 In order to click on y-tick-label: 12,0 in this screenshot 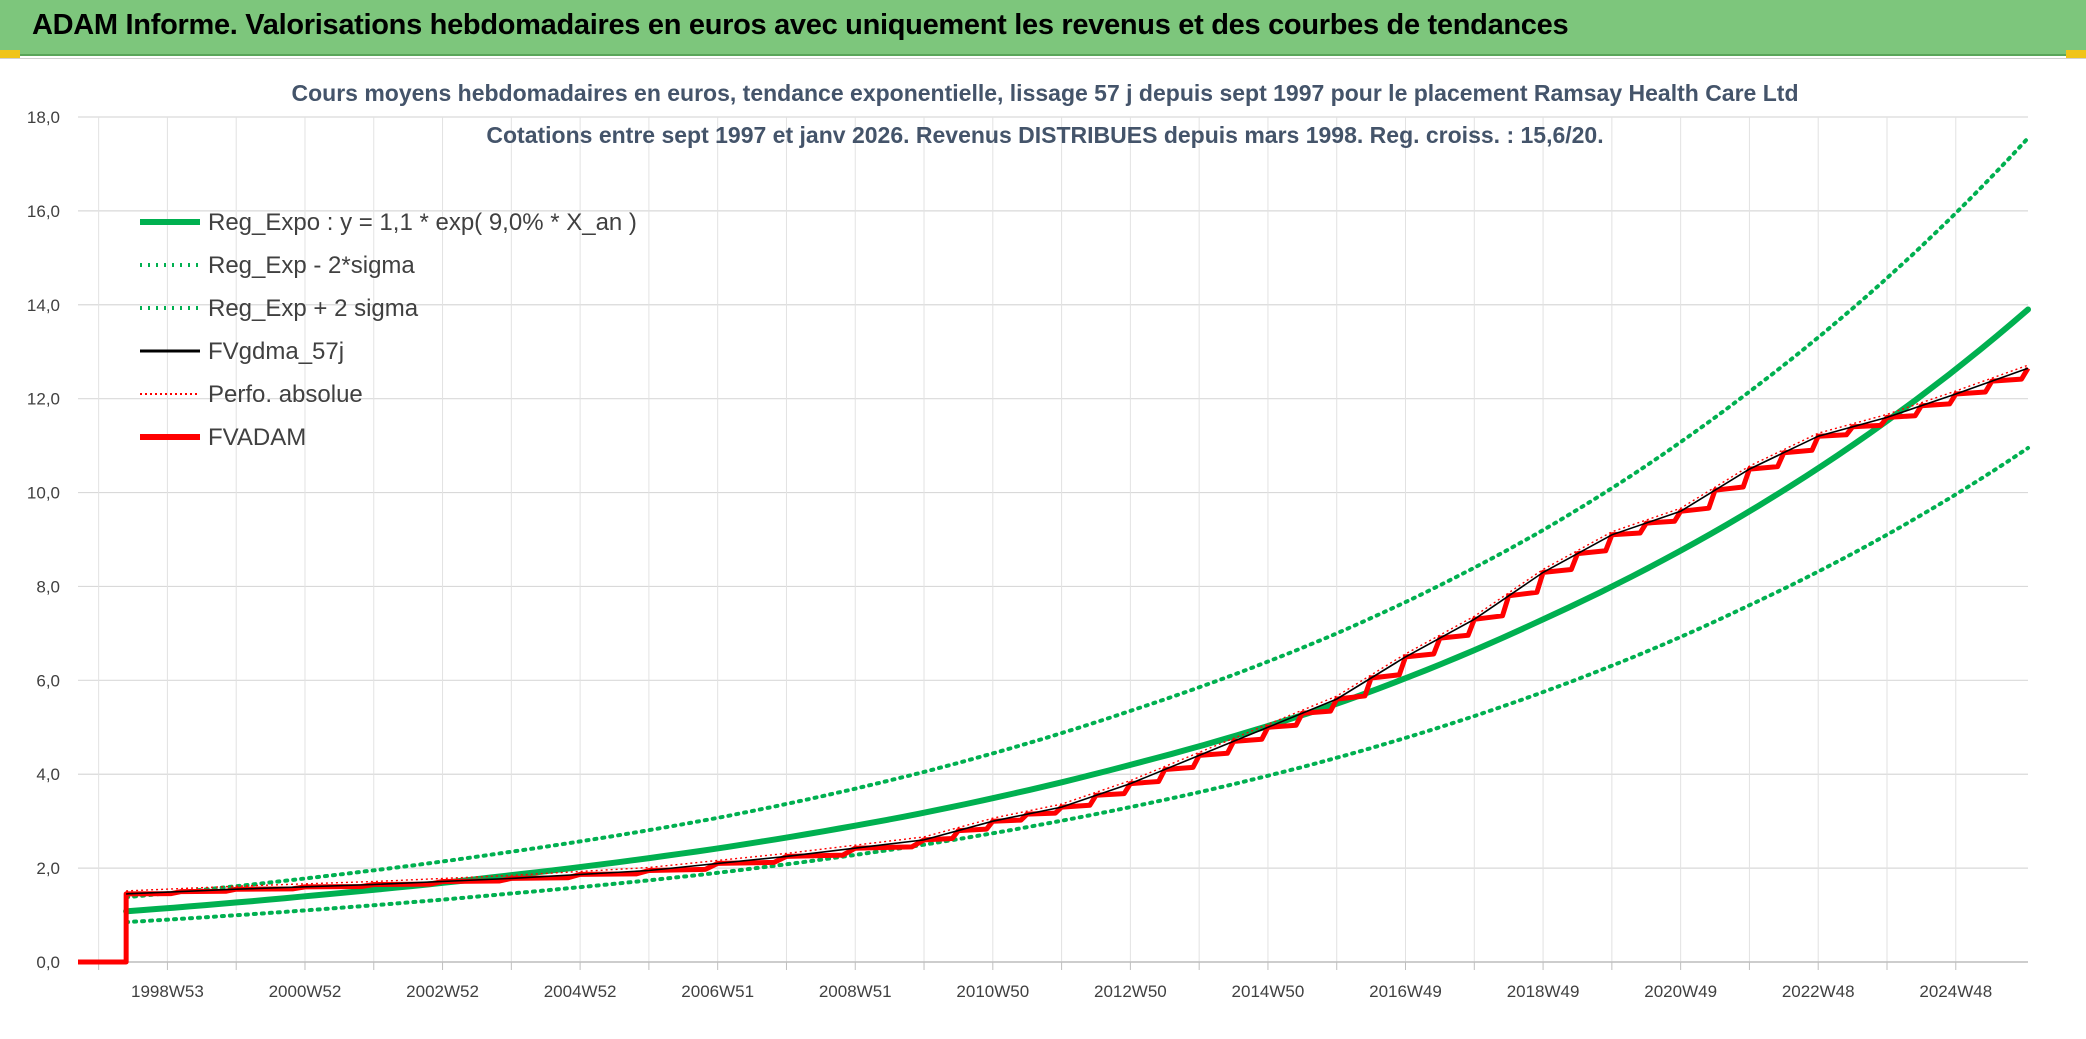, I will do `click(43, 399)`.